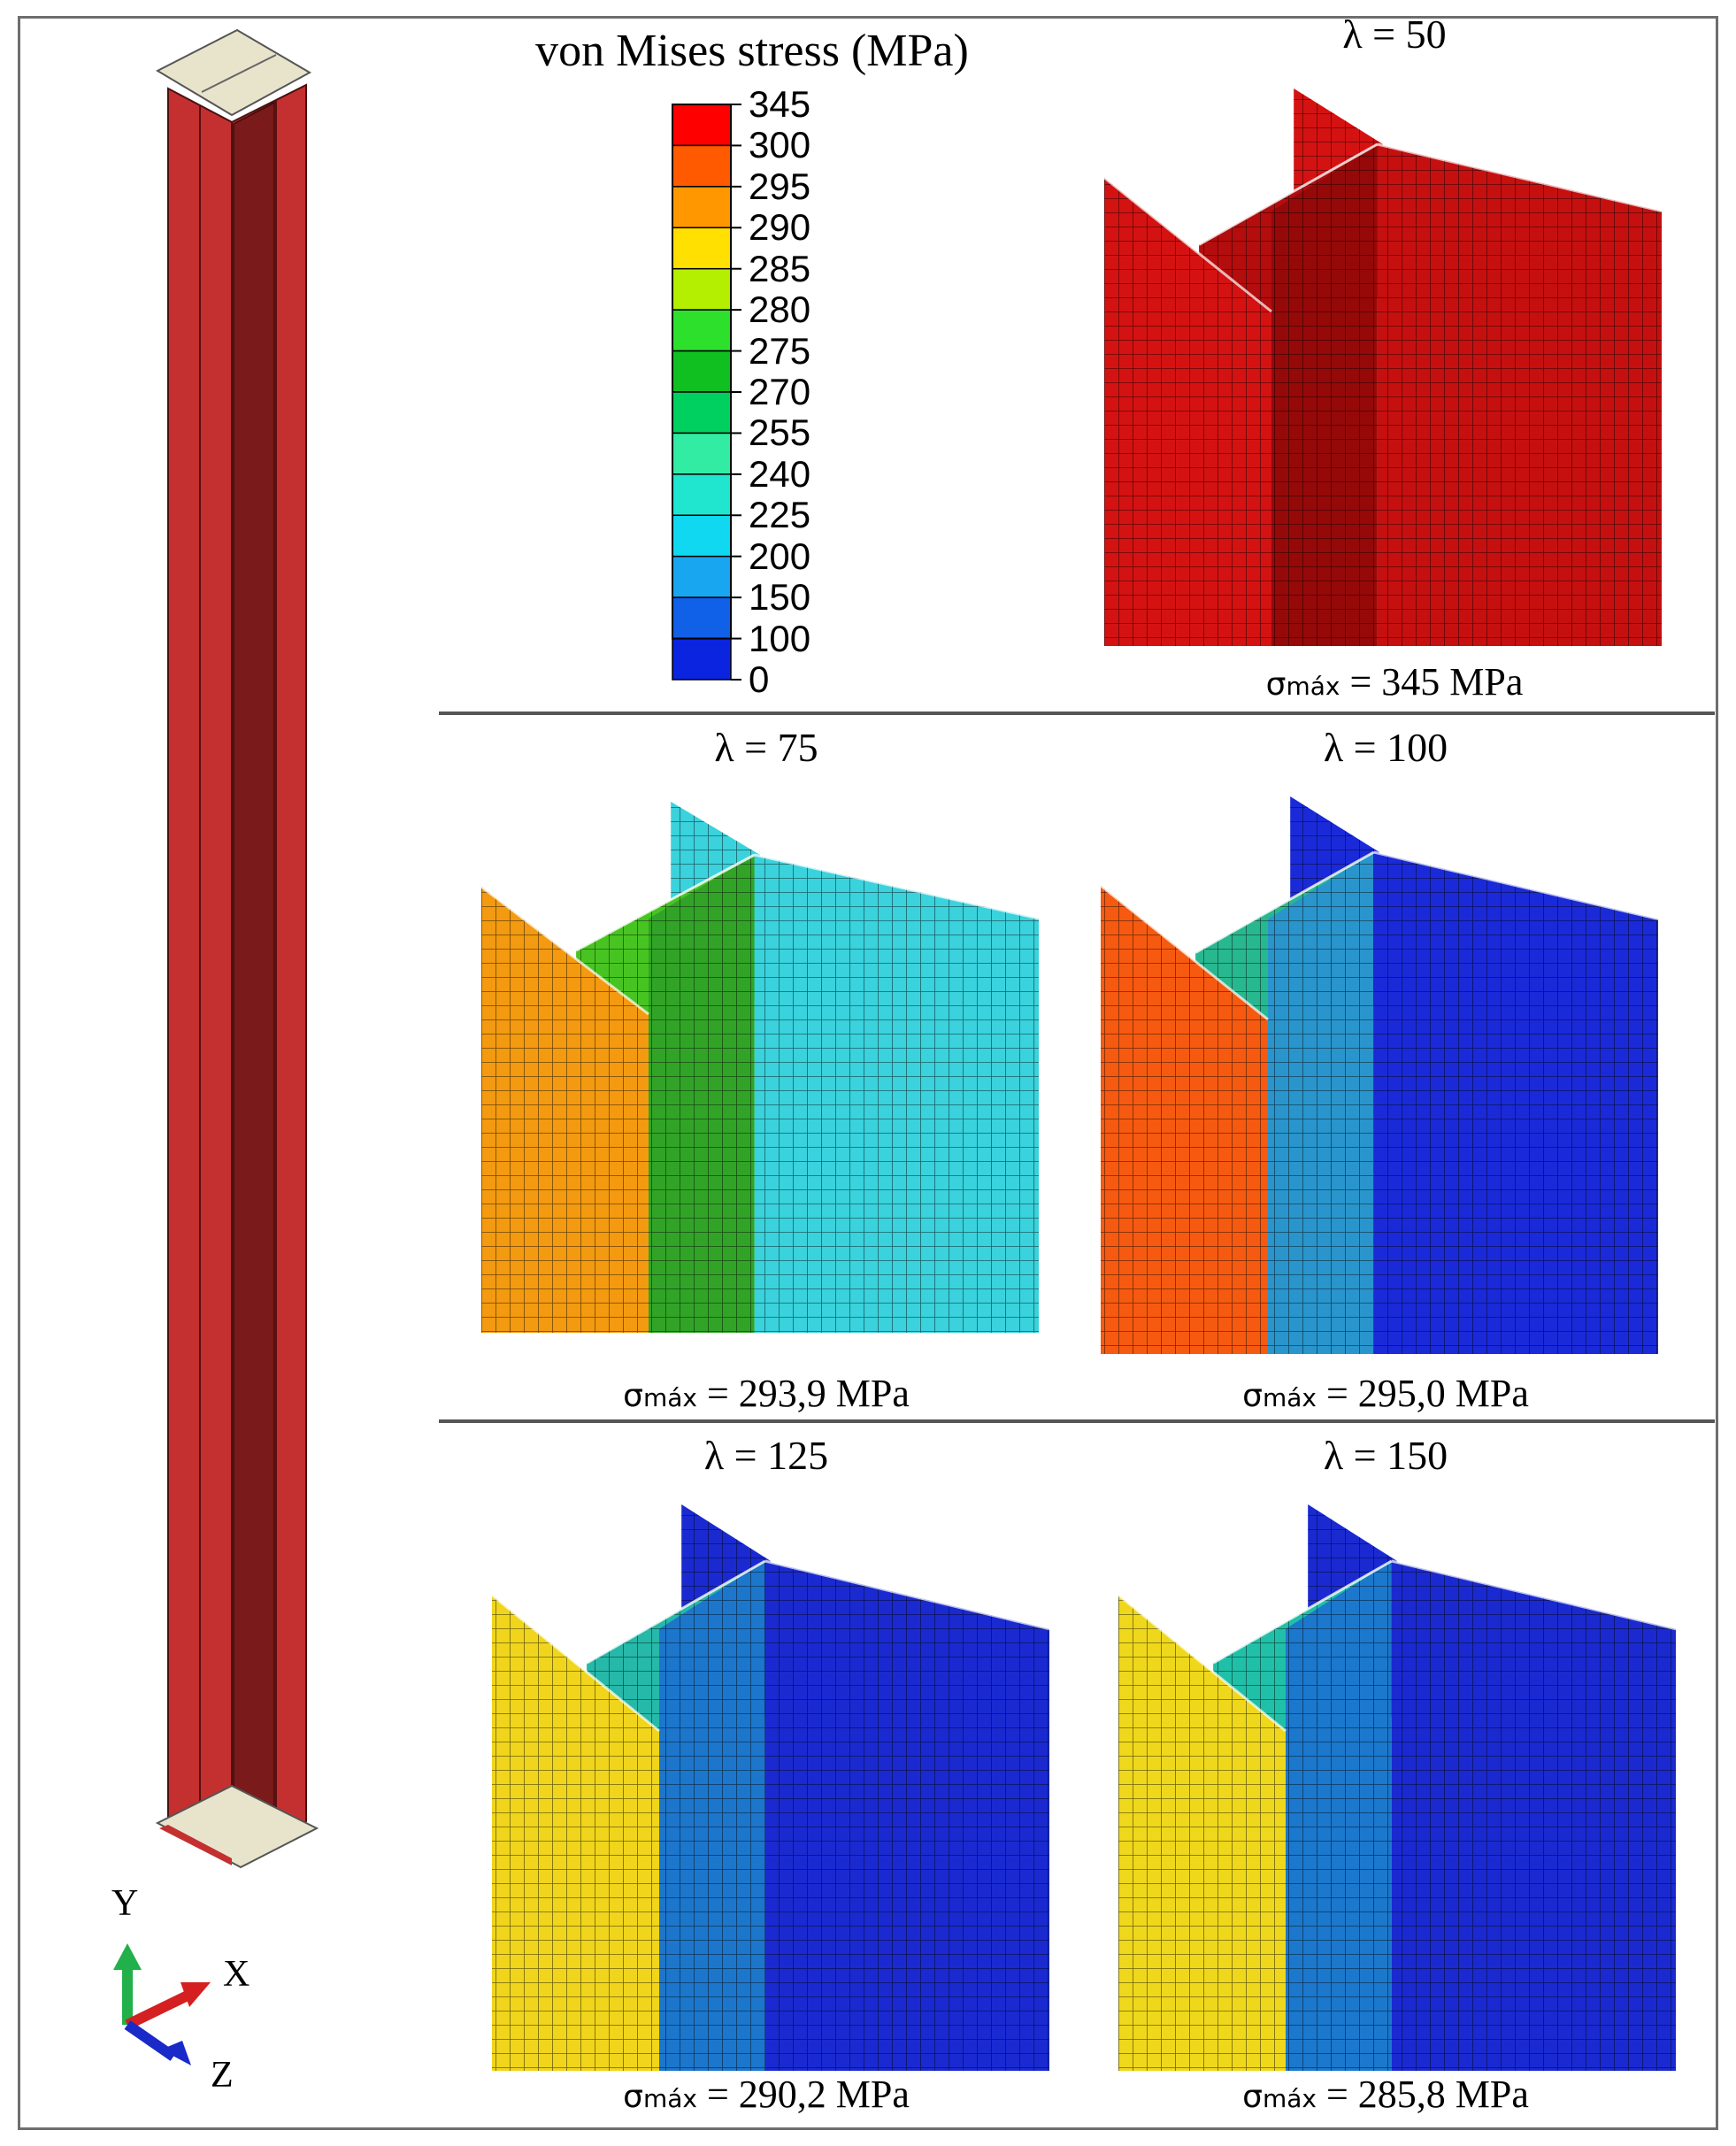 Image resolution: width=1736 pixels, height=2146 pixels. I want to click on panel-label-l125: λ = 125, so click(766, 1455).